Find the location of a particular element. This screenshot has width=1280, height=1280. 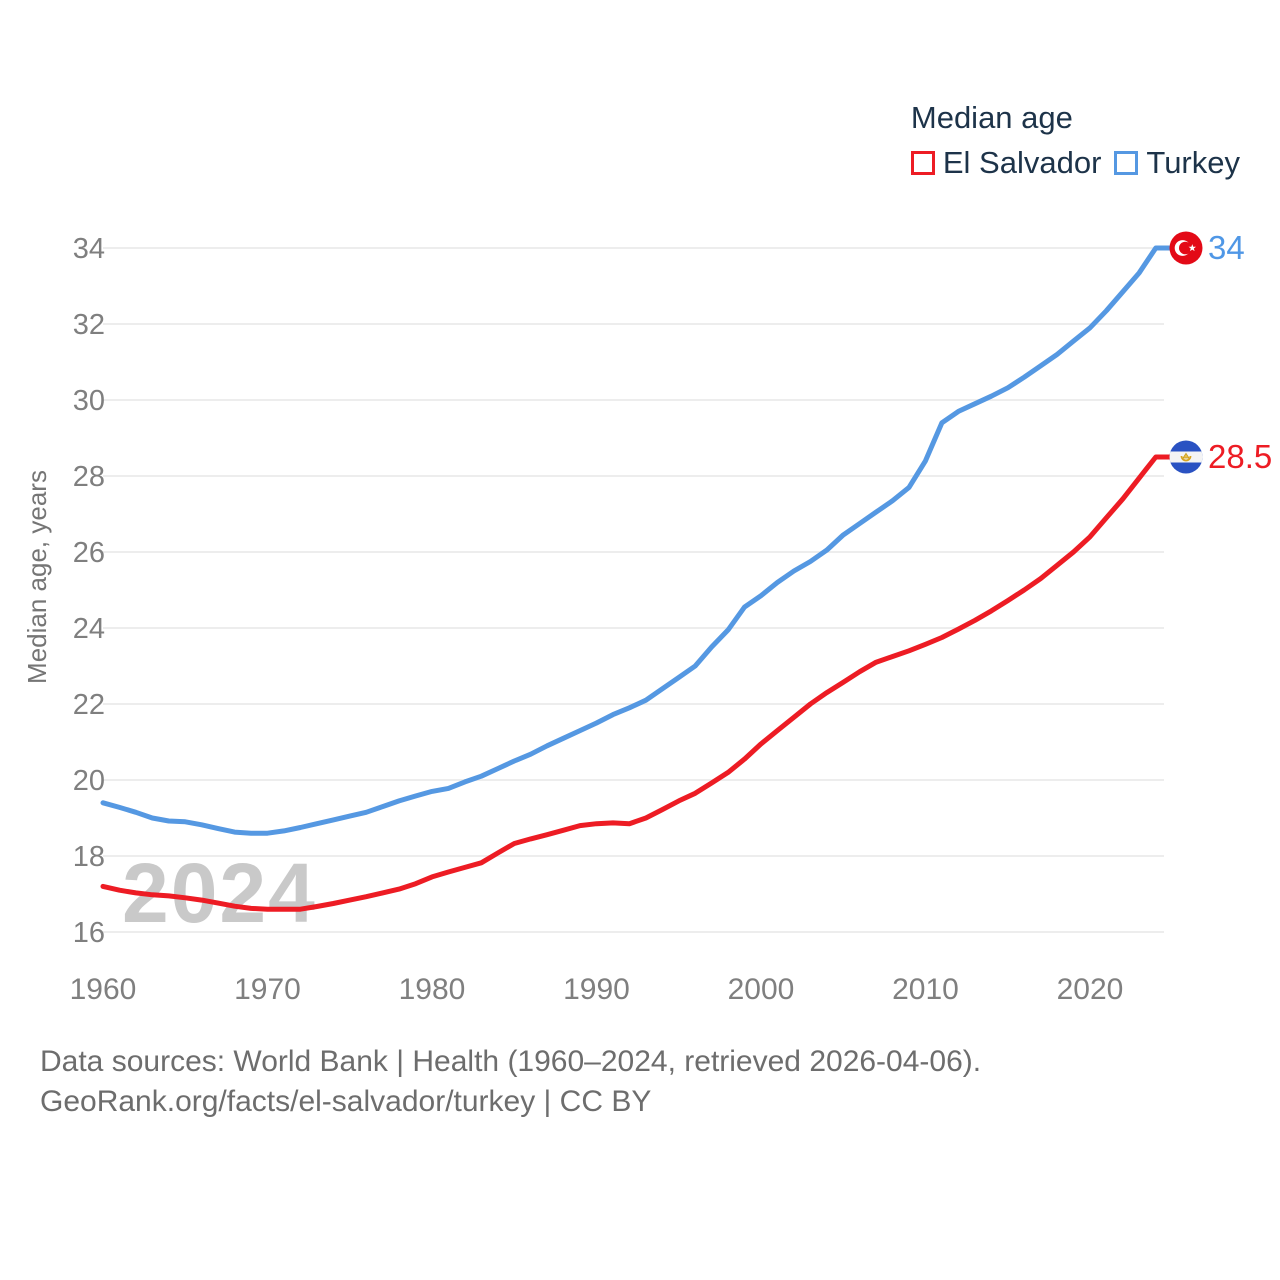

legend-item-turkey: Turkey is located at coordinates (1177, 162).